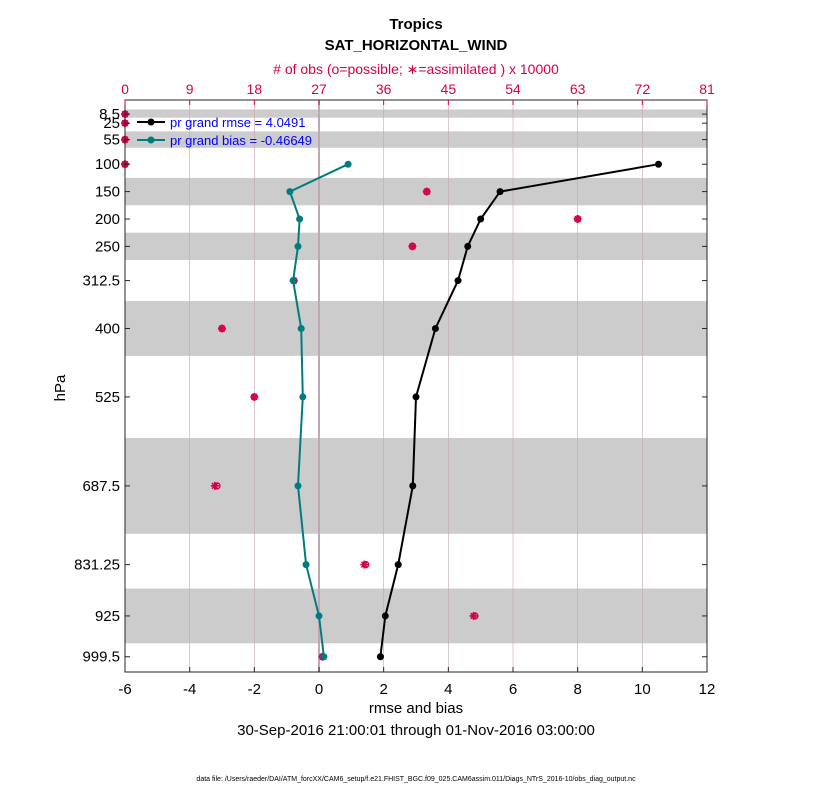 This screenshot has height=800, width=830. Describe the element at coordinates (448, 689) in the screenshot. I see `x-tick-label-5: 4` at that location.